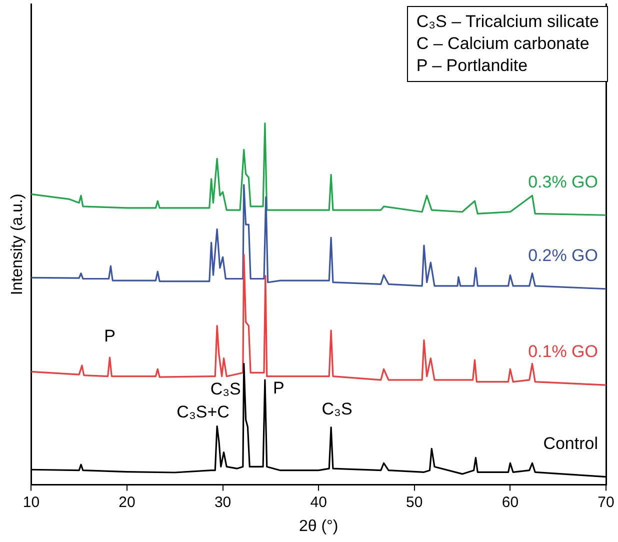 The height and width of the screenshot is (542, 618). What do you see at coordinates (503, 44) in the screenshot?
I see `text: C – Calcium carbonate` at bounding box center [503, 44].